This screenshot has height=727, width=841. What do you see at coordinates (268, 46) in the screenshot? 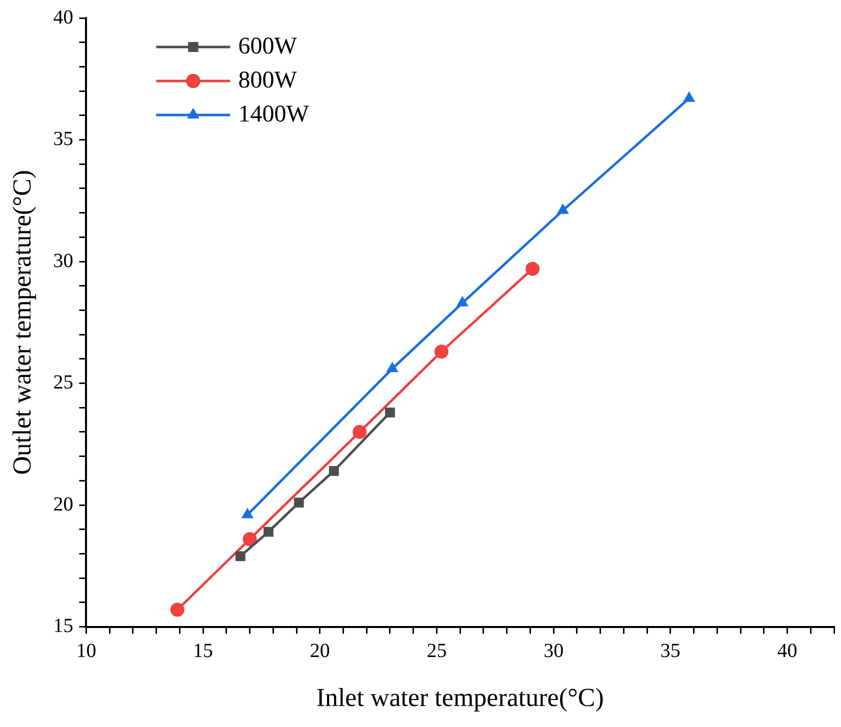
I see `legend-label: 600W` at bounding box center [268, 46].